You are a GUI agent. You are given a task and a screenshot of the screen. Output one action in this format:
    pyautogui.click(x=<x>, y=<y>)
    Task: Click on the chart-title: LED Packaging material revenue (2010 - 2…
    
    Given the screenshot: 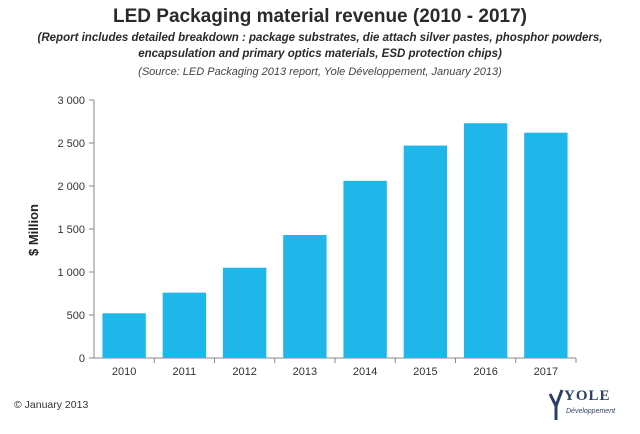 What is the action you would take?
    pyautogui.click(x=320, y=16)
    